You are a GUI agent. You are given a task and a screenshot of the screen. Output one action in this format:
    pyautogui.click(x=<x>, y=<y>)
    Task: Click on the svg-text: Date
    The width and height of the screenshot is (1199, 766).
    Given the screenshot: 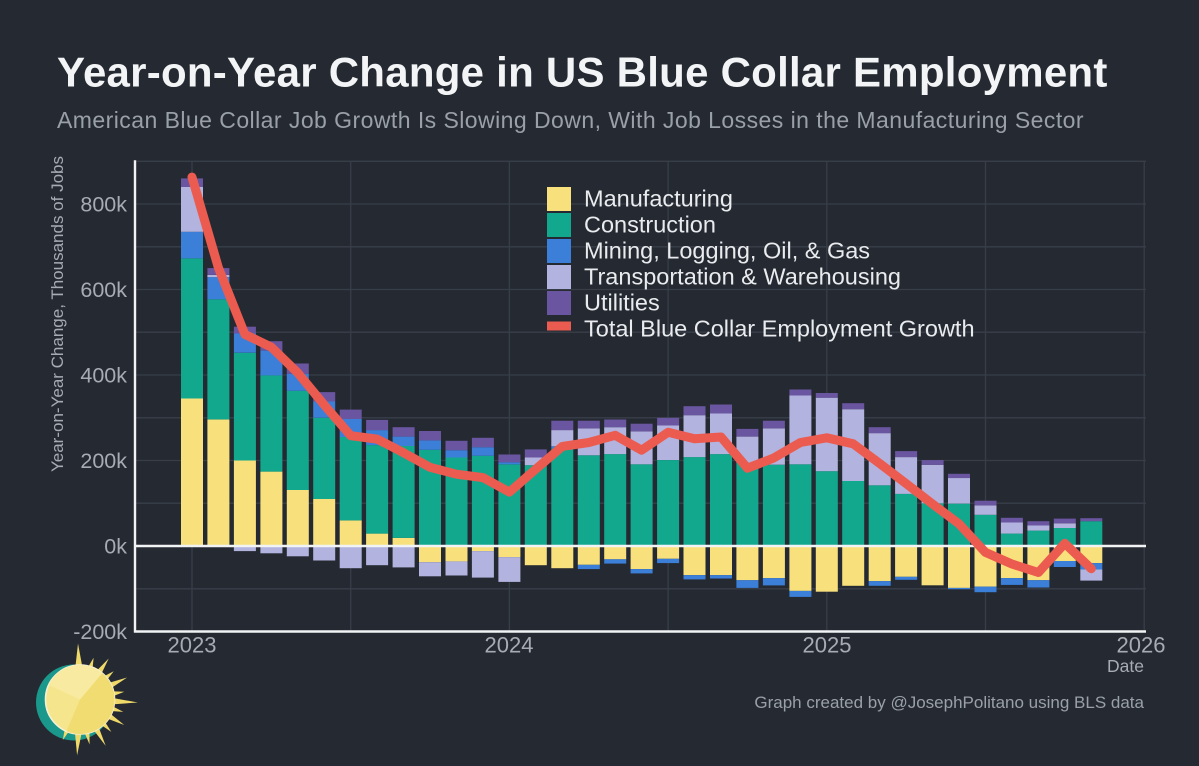 What is the action you would take?
    pyautogui.click(x=1125, y=666)
    